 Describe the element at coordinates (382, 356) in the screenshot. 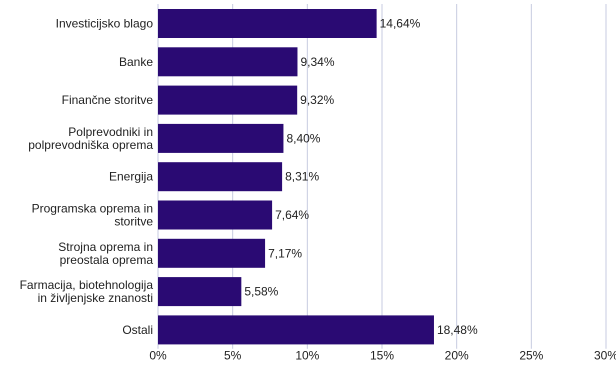

I see `x-tick-label: 15%` at that location.